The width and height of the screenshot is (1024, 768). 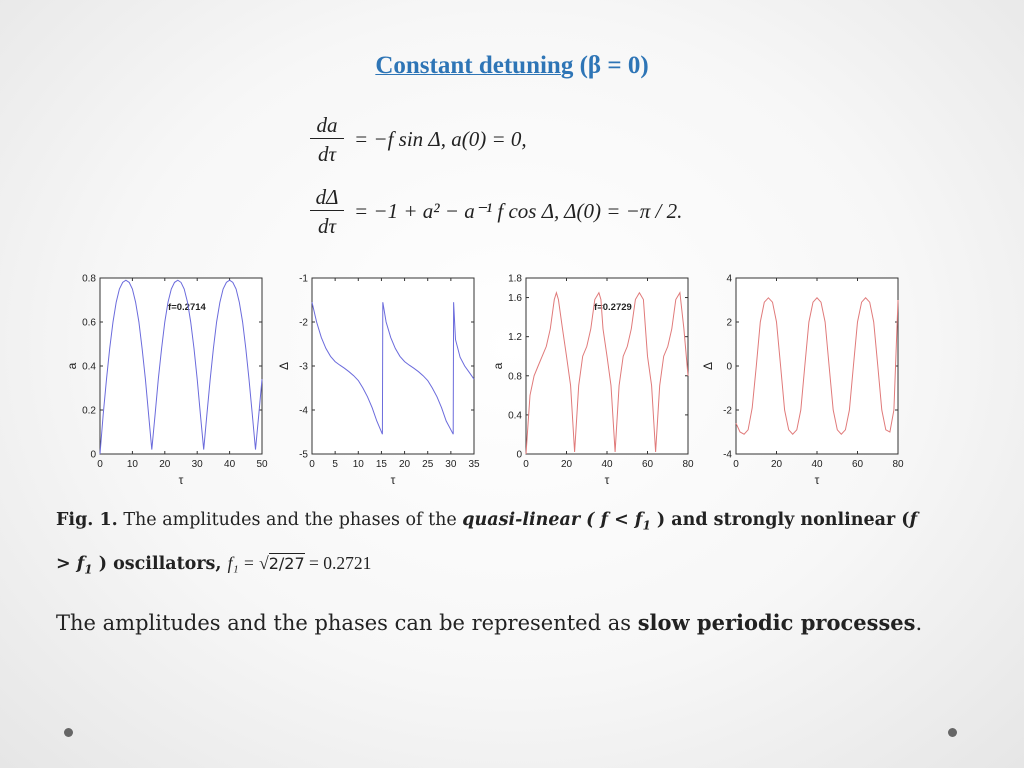 I want to click on x-tick-label: 15, so click(x=382, y=464).